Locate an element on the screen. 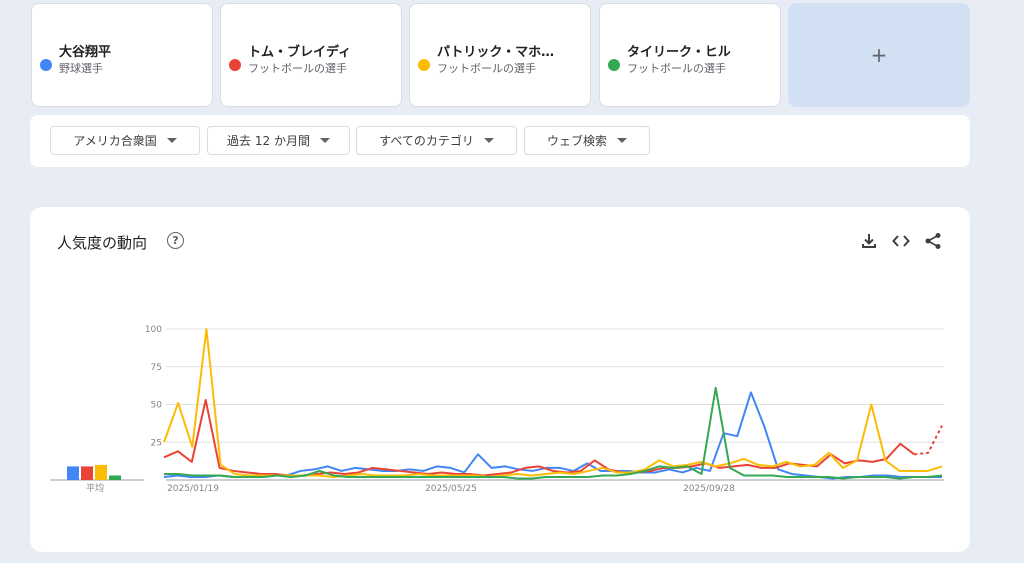 The width and height of the screenshot is (1024, 563). time-range-dropdown: 過去 12 か月間 is located at coordinates (278, 140).